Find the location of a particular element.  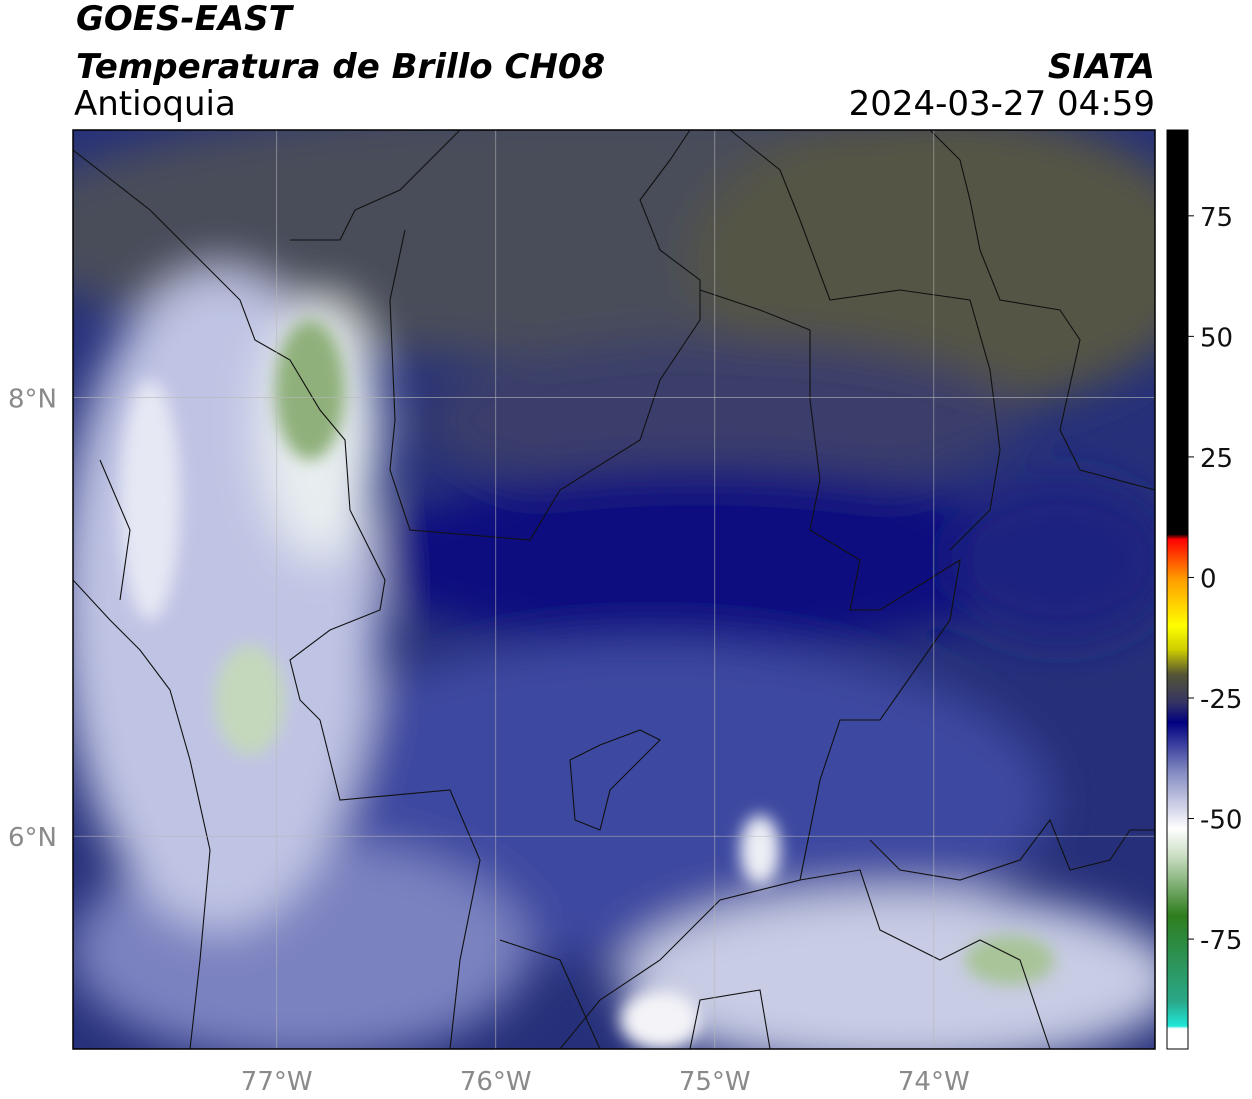

colorbar-tick-label: -75 is located at coordinates (1221, 941).